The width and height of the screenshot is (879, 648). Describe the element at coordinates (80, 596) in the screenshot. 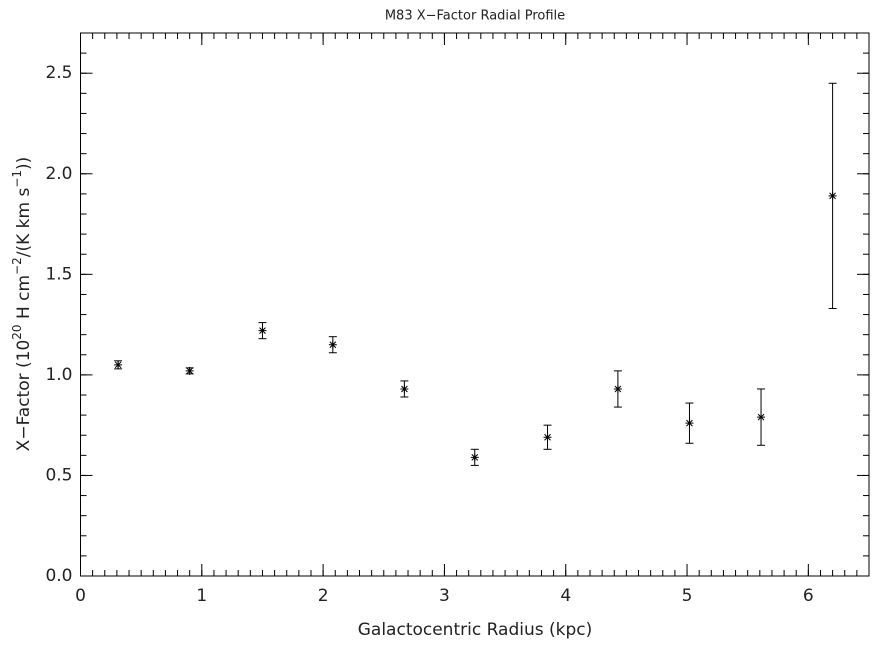

I see `x-tick-label: 0` at that location.